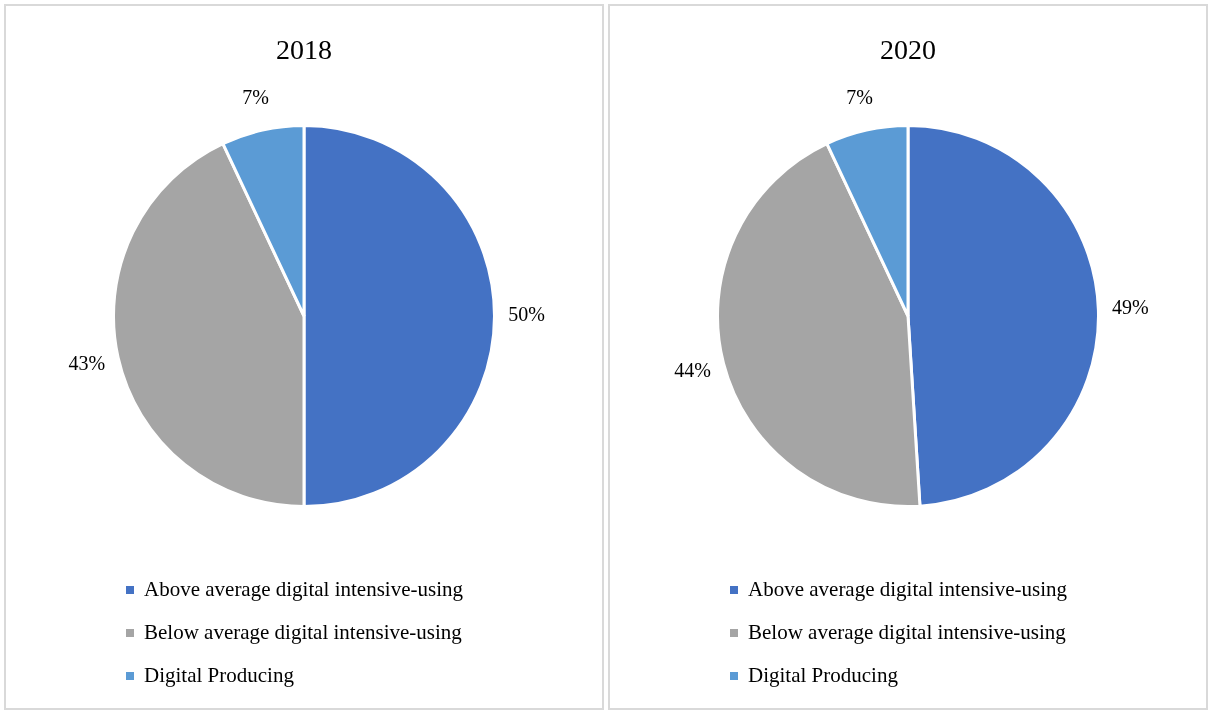 The height and width of the screenshot is (714, 1213). Describe the element at coordinates (908, 50) in the screenshot. I see `chart-title: 2020` at that location.